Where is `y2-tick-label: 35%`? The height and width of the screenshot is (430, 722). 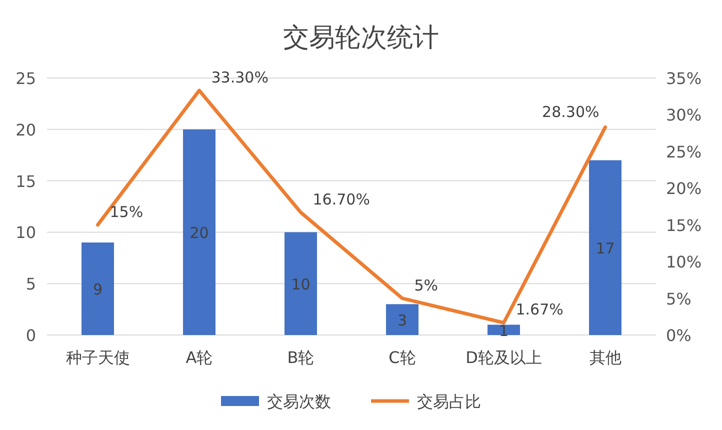
y2-tick-label: 35% is located at coordinates (684, 78).